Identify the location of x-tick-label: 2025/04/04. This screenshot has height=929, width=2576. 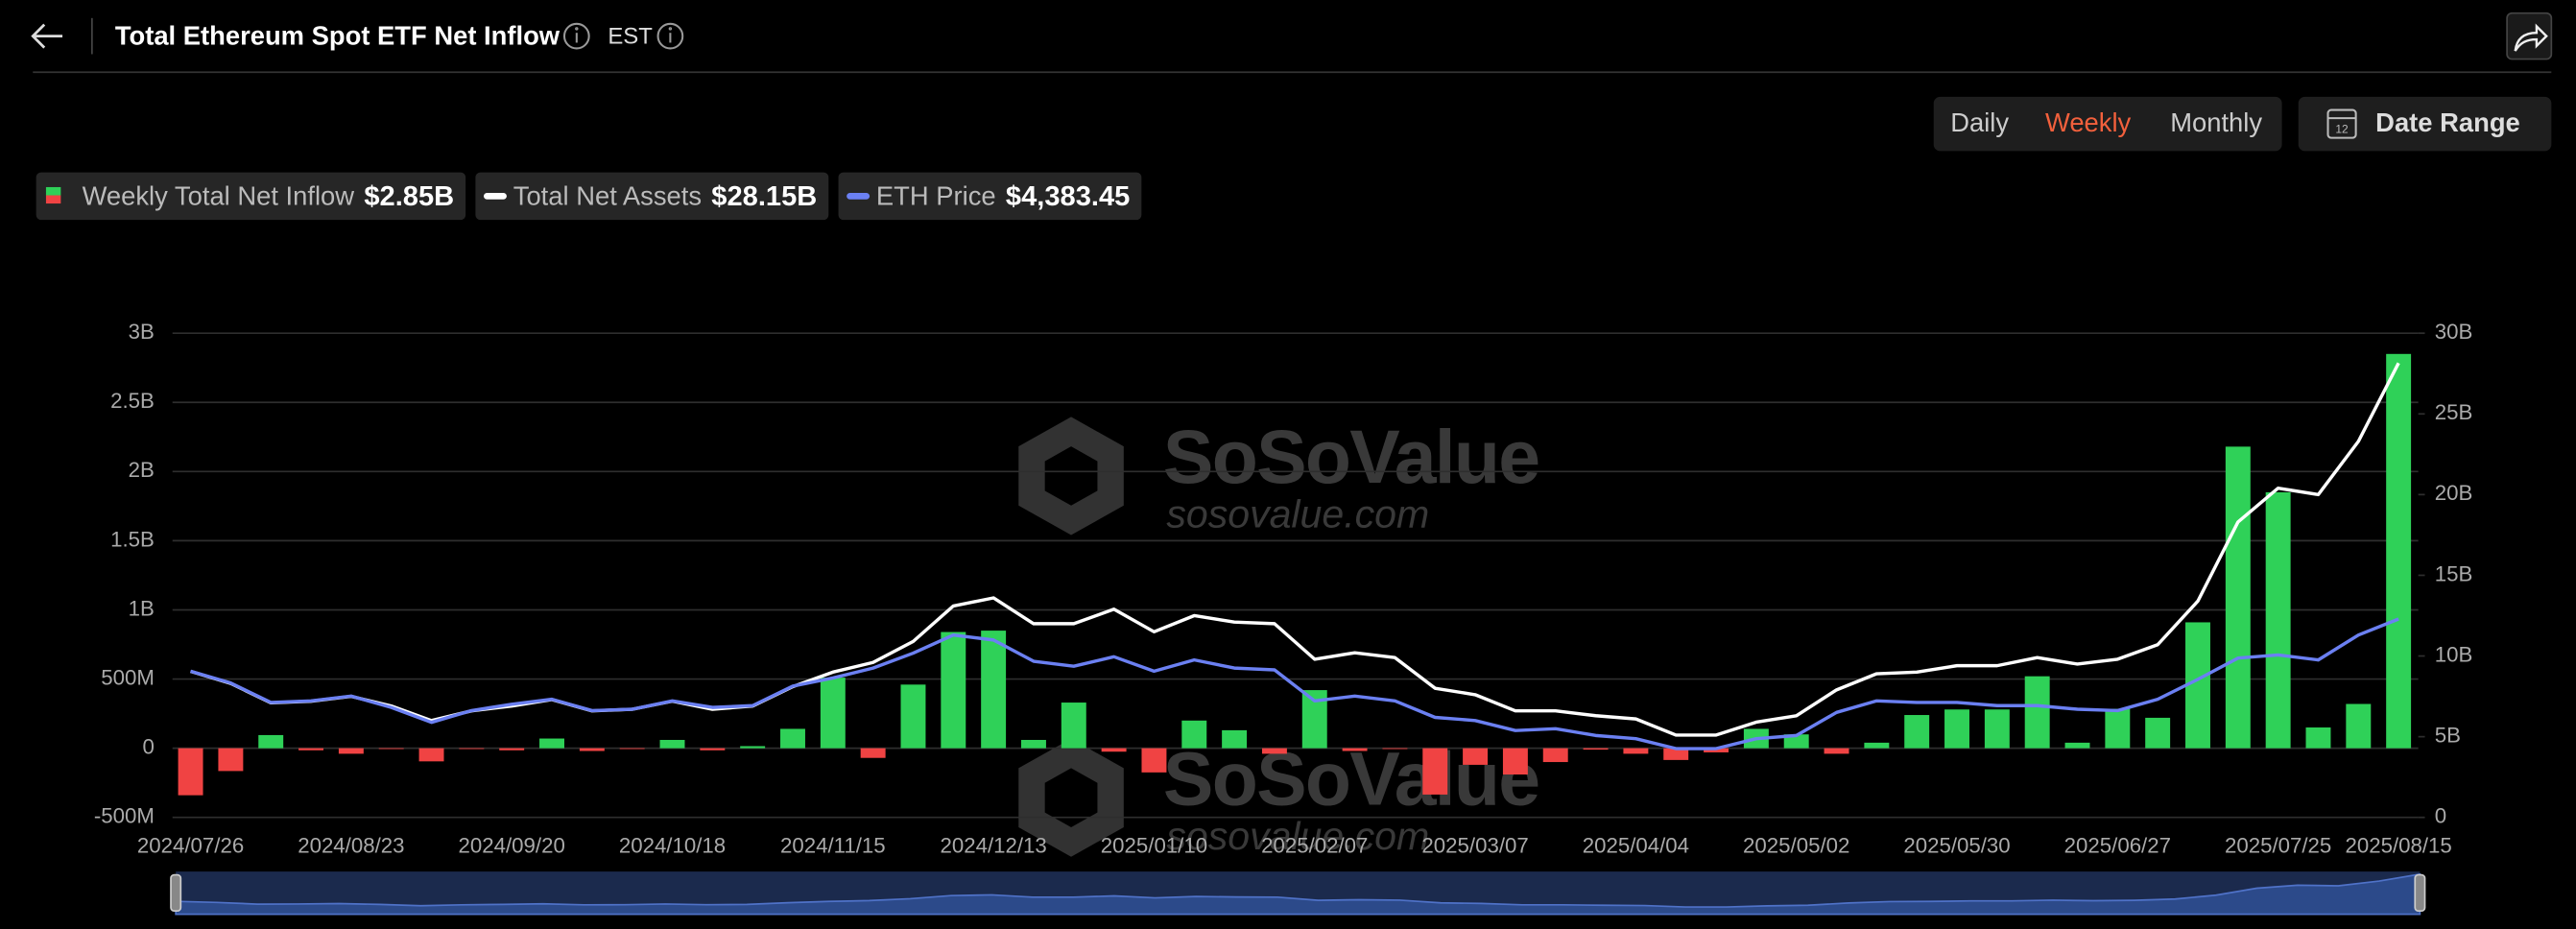
(1636, 845).